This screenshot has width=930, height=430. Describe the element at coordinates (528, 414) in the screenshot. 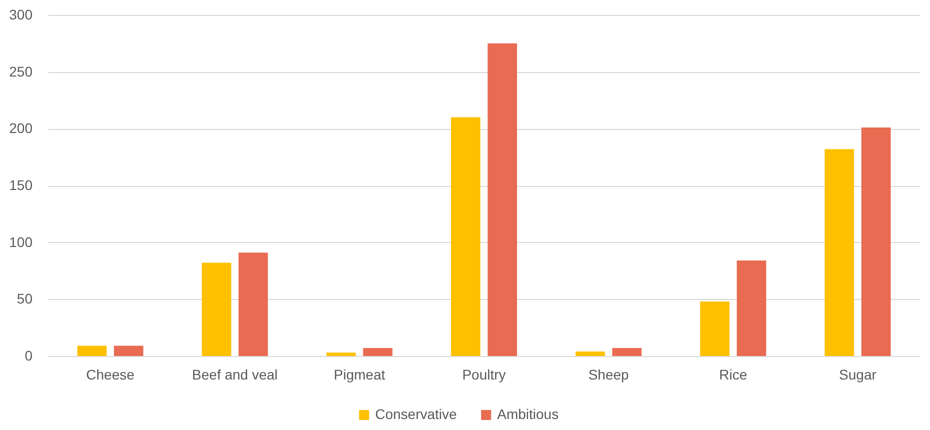

I see `legend-label: Ambitious` at that location.